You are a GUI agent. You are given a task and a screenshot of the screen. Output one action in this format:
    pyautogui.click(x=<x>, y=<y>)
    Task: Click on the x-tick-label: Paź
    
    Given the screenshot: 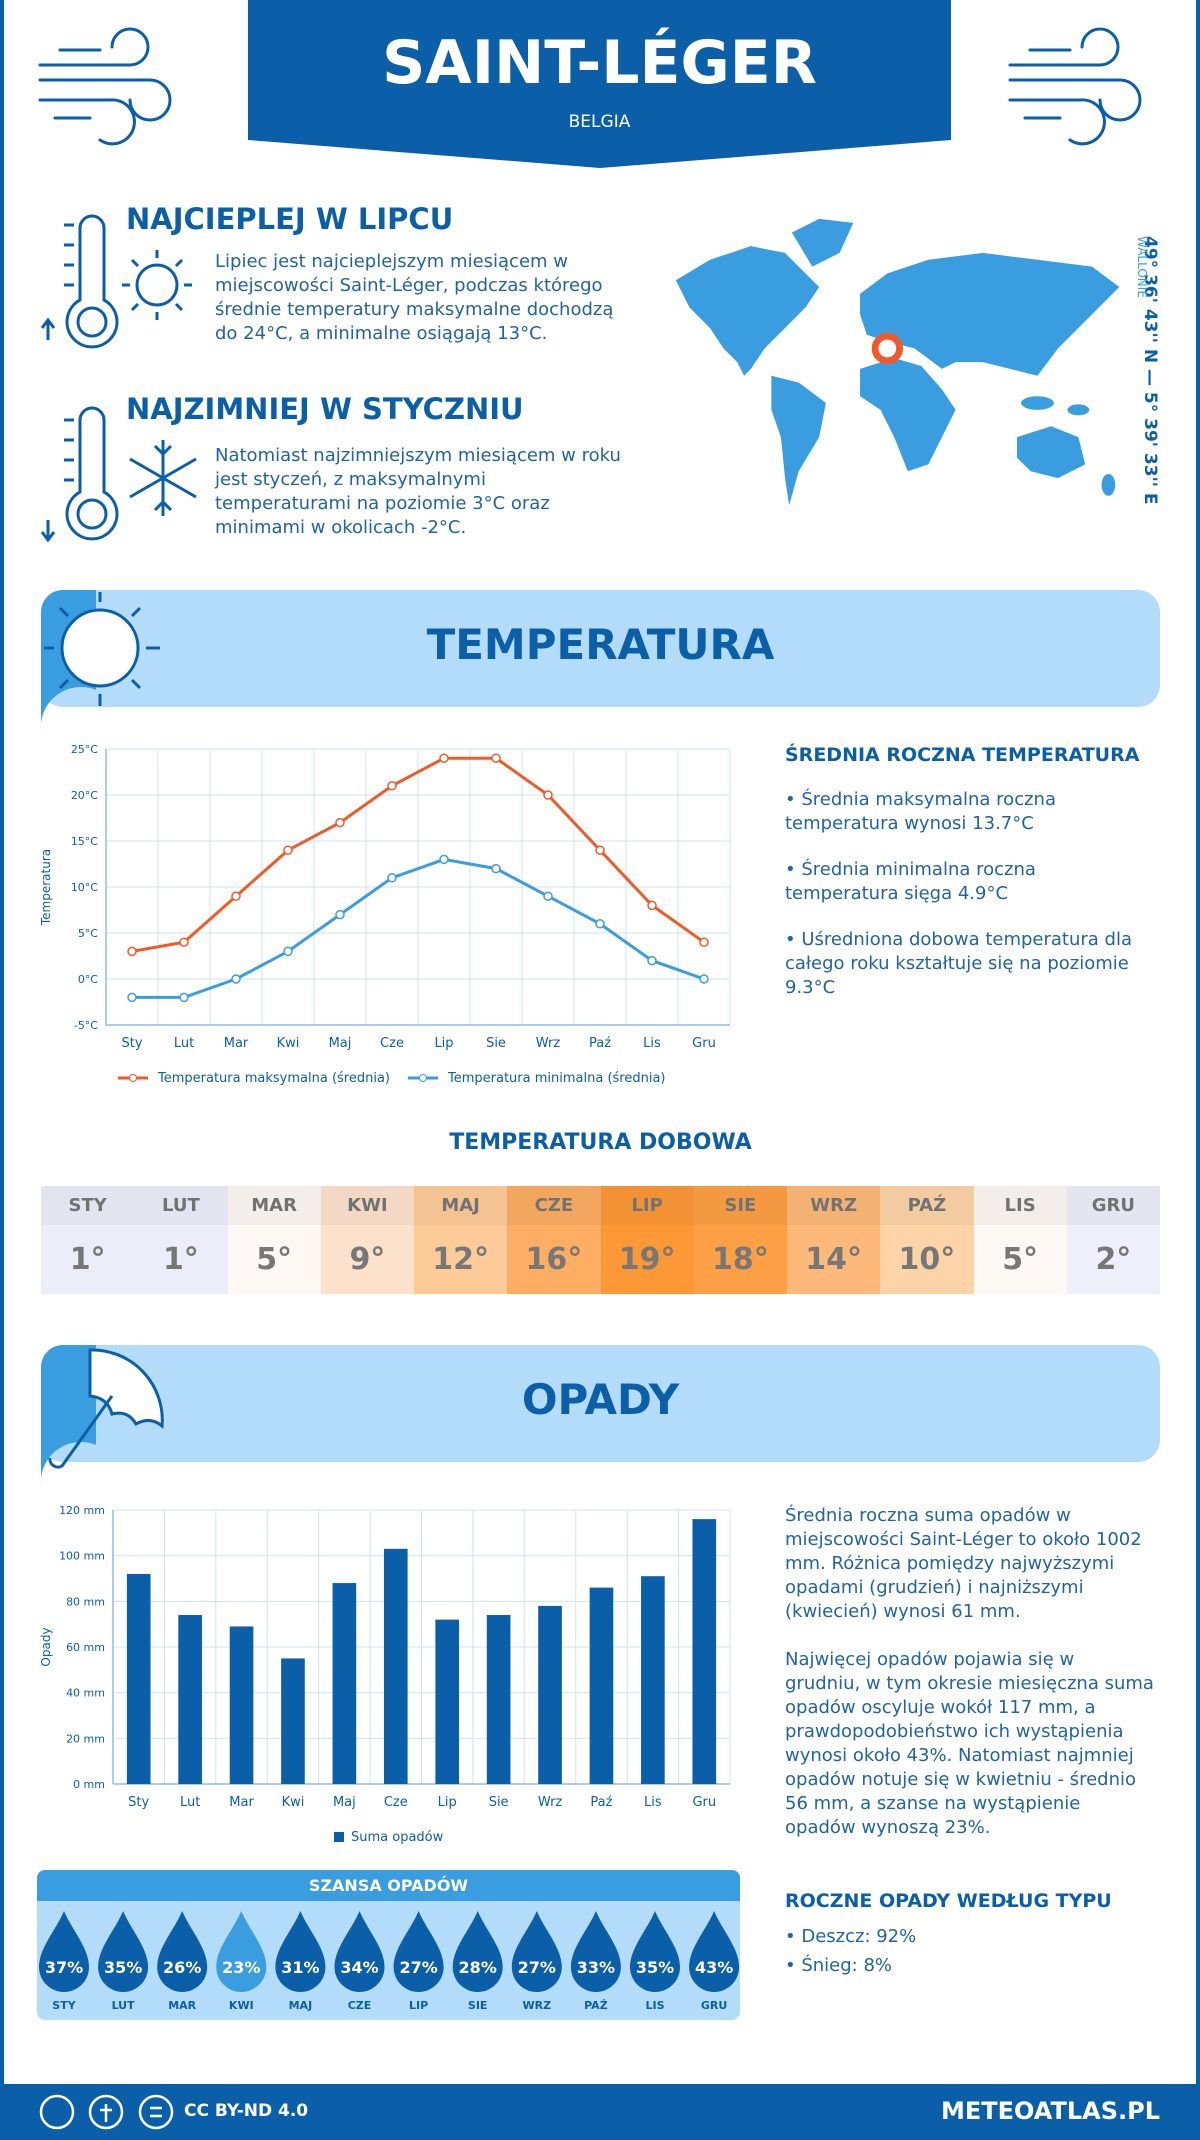 What is the action you would take?
    pyautogui.click(x=601, y=1802)
    